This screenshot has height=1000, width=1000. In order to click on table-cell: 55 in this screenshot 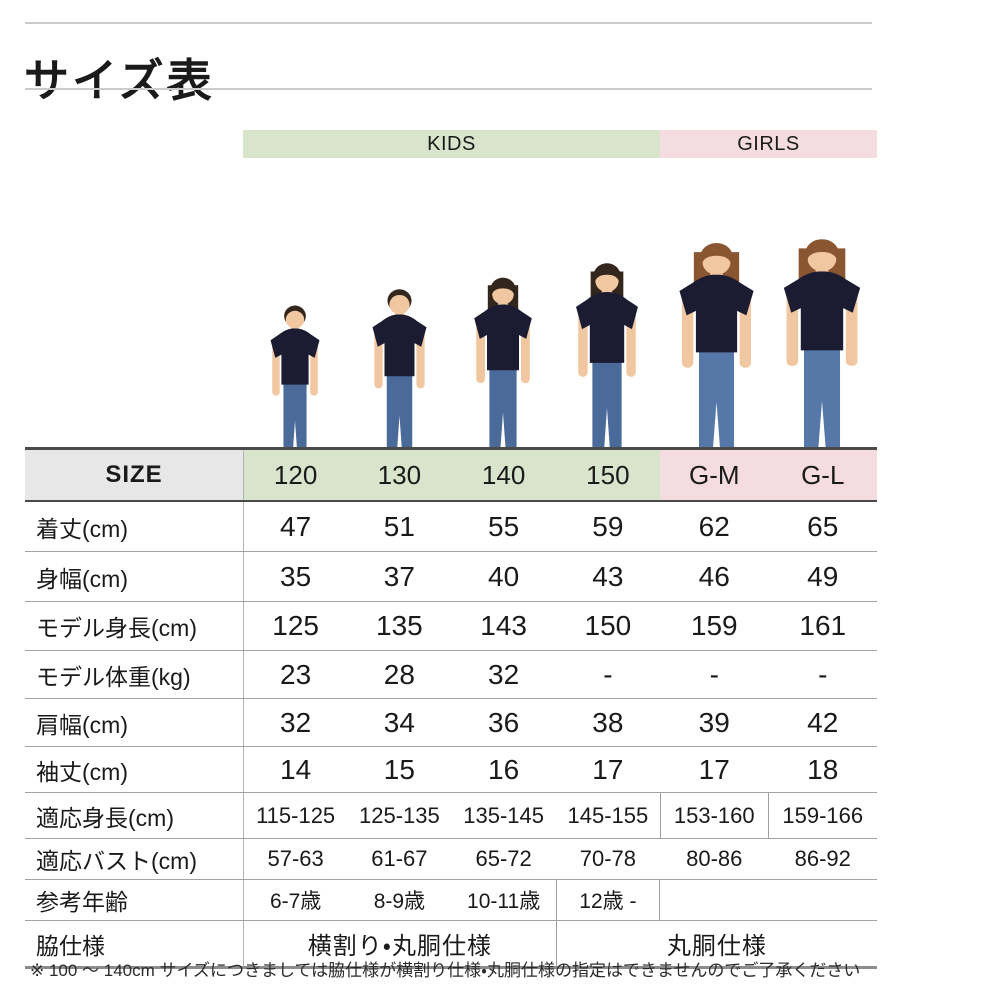, I will do `click(504, 526)`.